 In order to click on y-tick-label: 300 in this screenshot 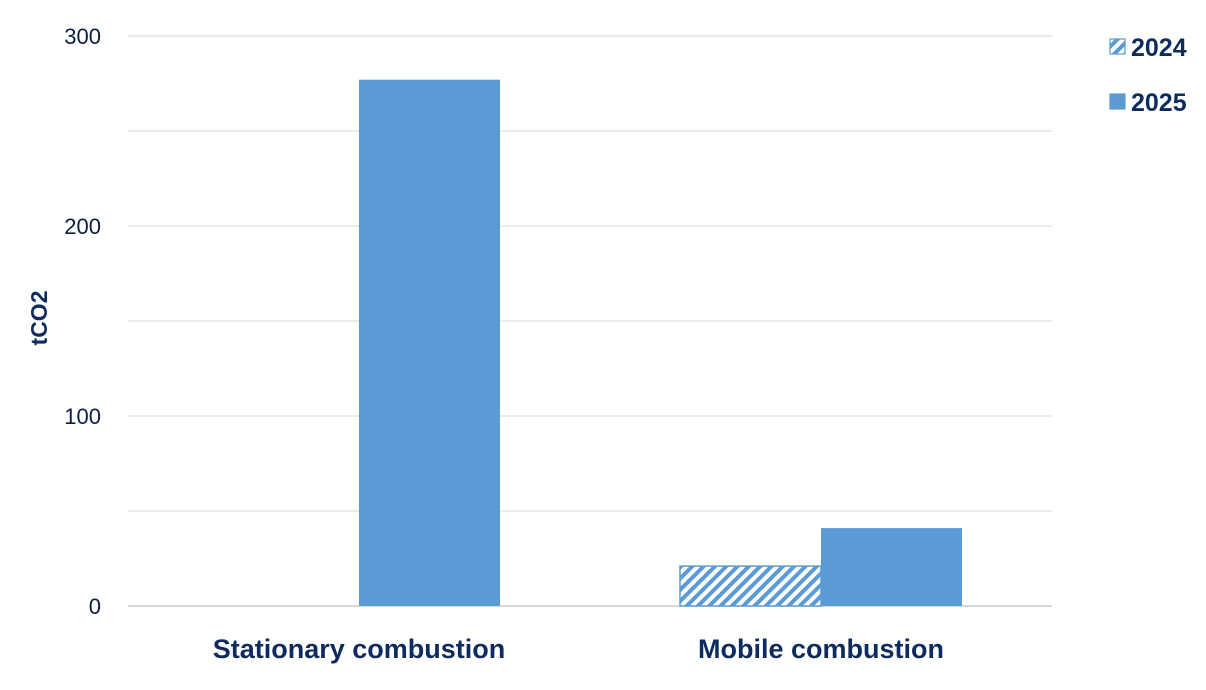, I will do `click(82, 36)`.